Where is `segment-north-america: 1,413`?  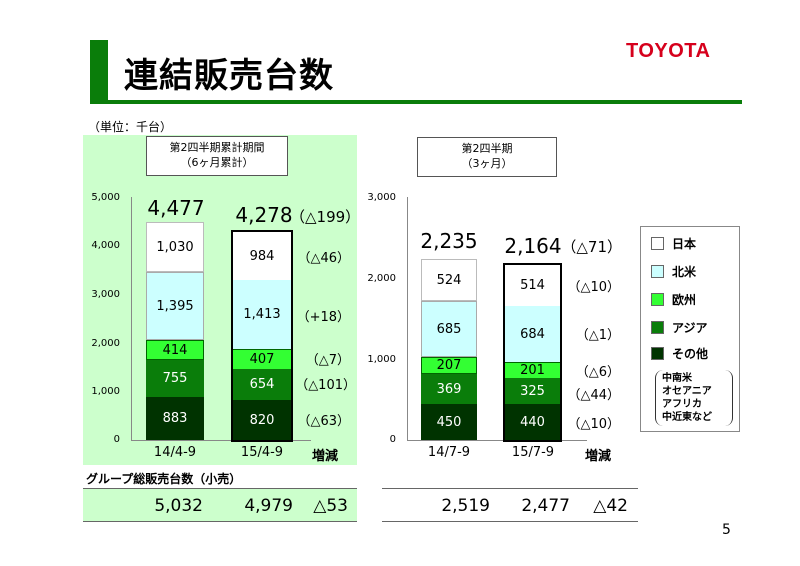
segment-north-america: 1,413 is located at coordinates (262, 314).